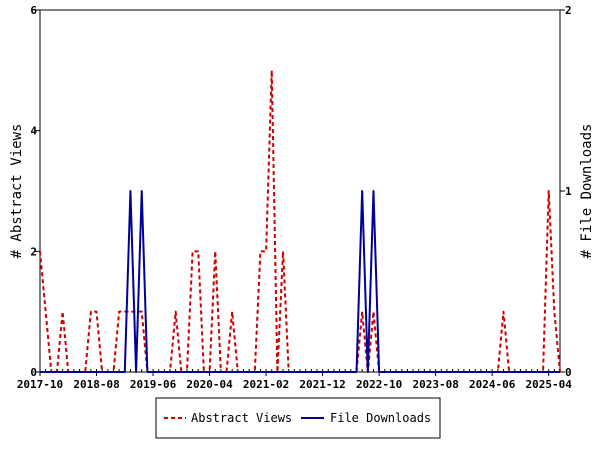 The height and width of the screenshot is (450, 600). What do you see at coordinates (379, 384) in the screenshot?
I see `x-tick-label: 2022-10` at bounding box center [379, 384].